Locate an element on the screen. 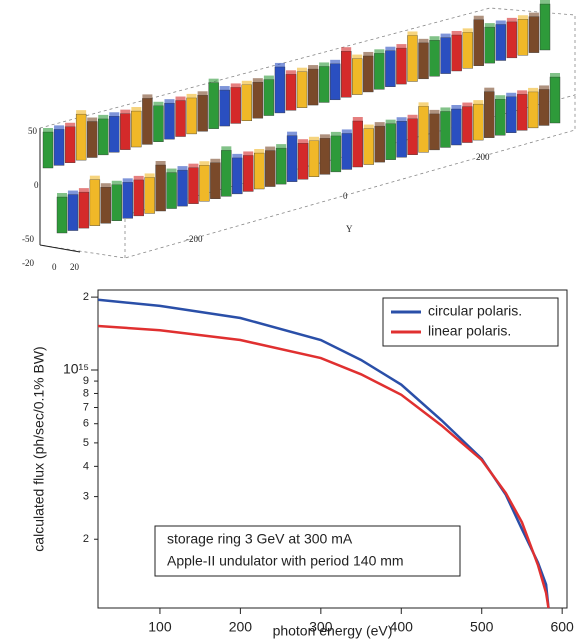 This screenshot has width=584, height=639. axis-3d-label: 20 is located at coordinates (75, 267).